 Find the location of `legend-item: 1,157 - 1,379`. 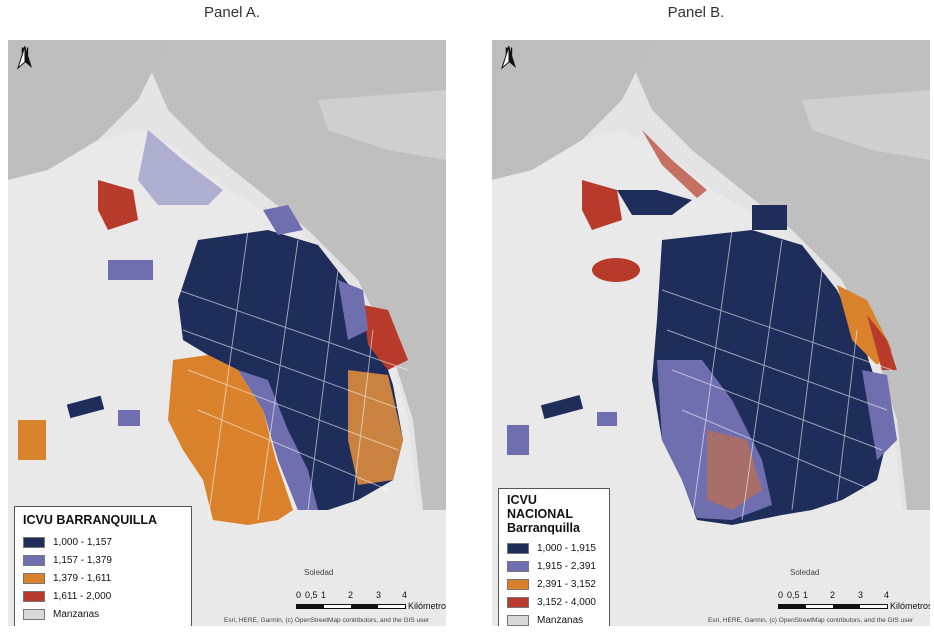

legend-item: 1,157 - 1,379 is located at coordinates (103, 560).